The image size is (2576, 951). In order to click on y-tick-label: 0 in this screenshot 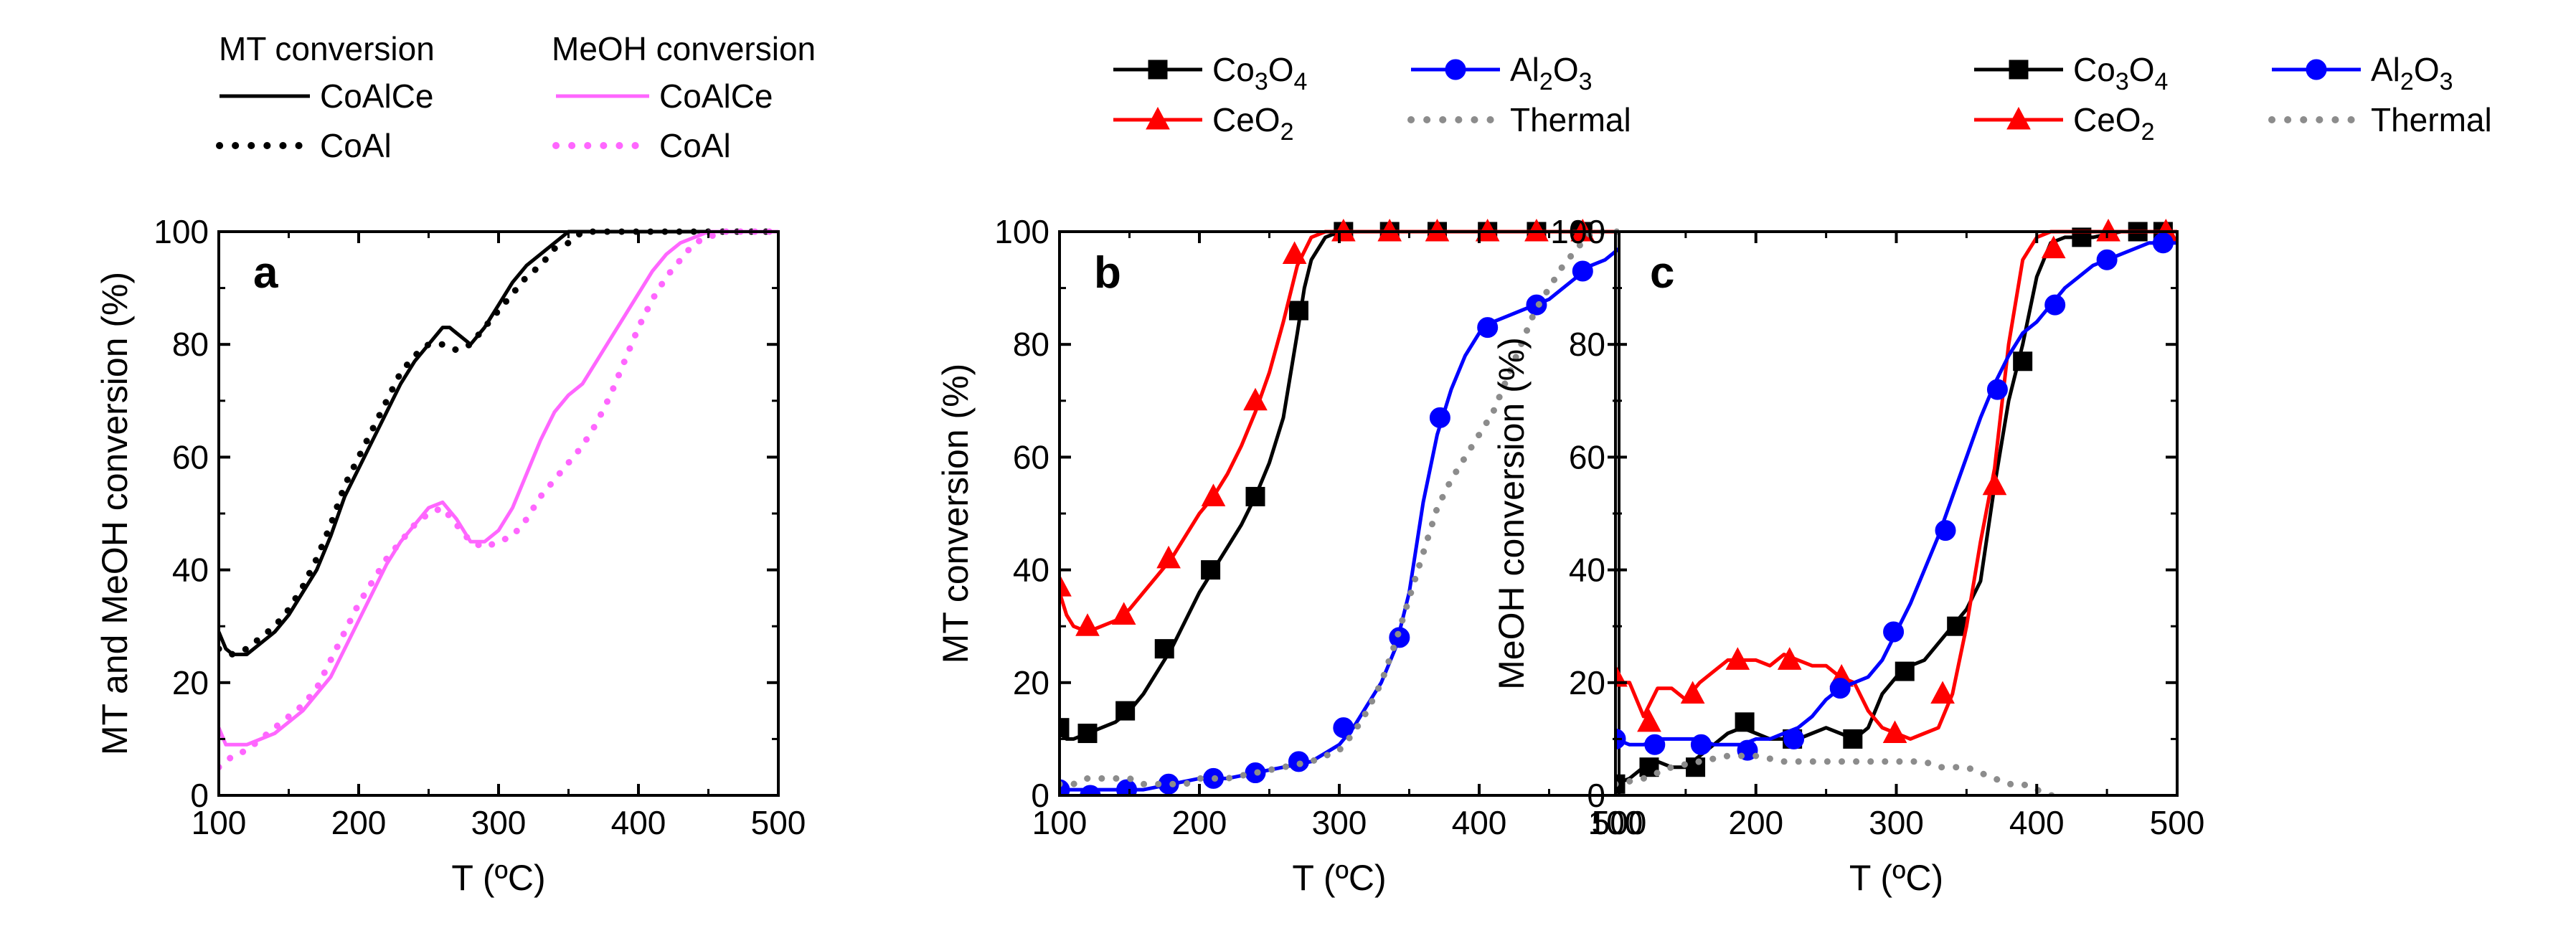, I will do `click(1596, 795)`.